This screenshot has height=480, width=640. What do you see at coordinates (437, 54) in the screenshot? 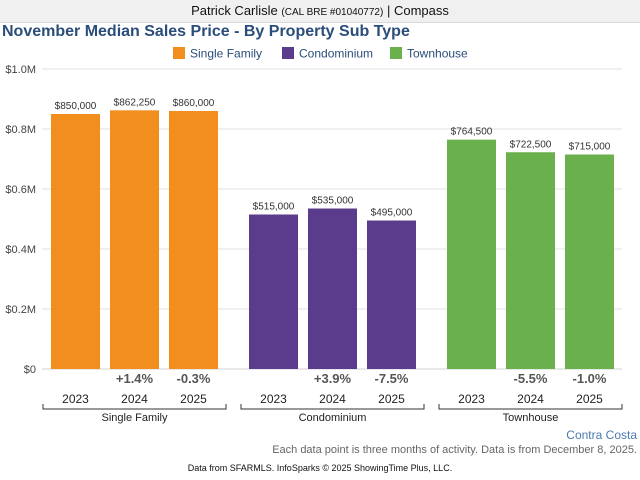
I see `legend-label: Townhouse` at bounding box center [437, 54].